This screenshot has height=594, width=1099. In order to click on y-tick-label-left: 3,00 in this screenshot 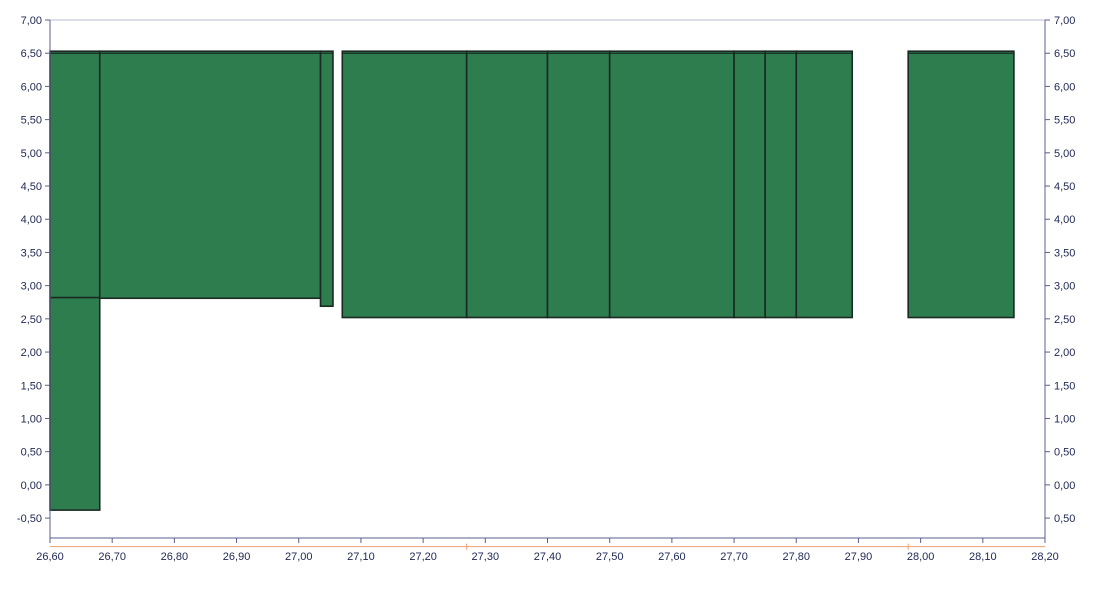, I will do `click(31, 287)`.